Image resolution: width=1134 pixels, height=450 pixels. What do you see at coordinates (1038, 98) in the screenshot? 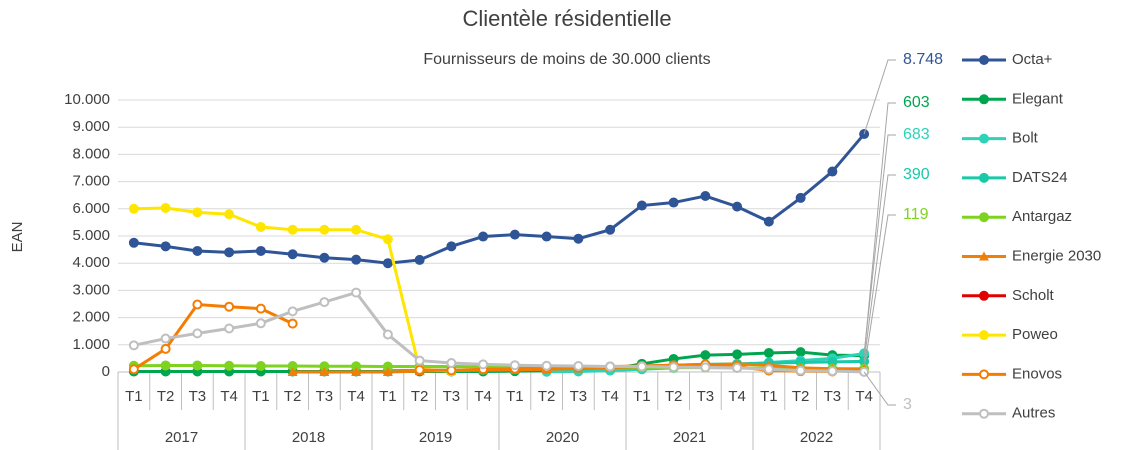
I see `legend-label: Elegant` at bounding box center [1038, 98].